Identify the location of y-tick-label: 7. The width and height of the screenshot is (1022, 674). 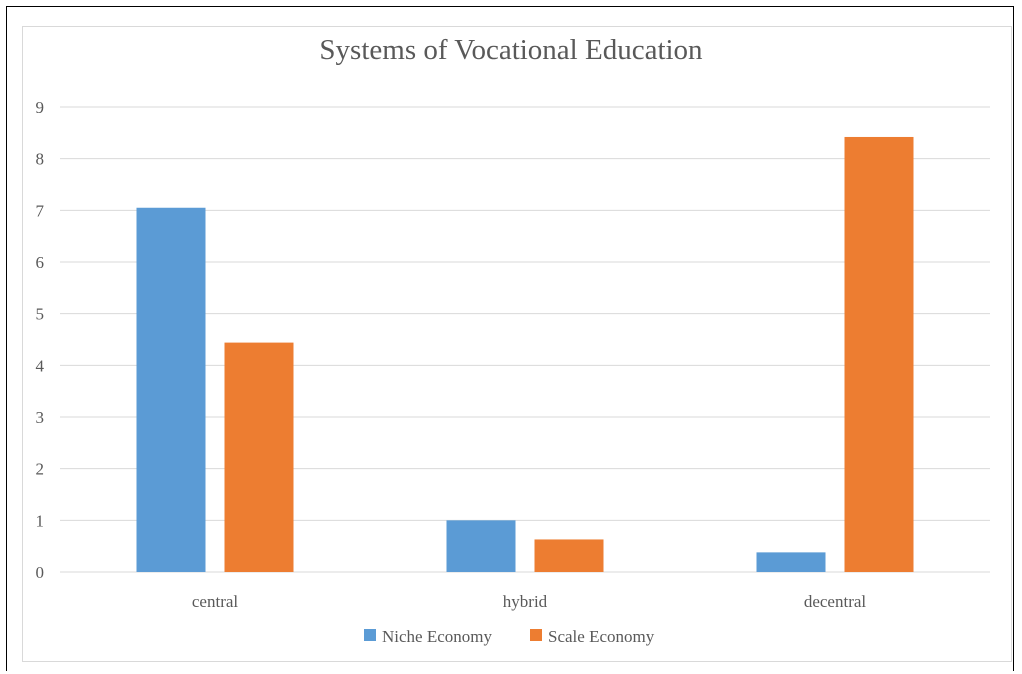
(40, 210).